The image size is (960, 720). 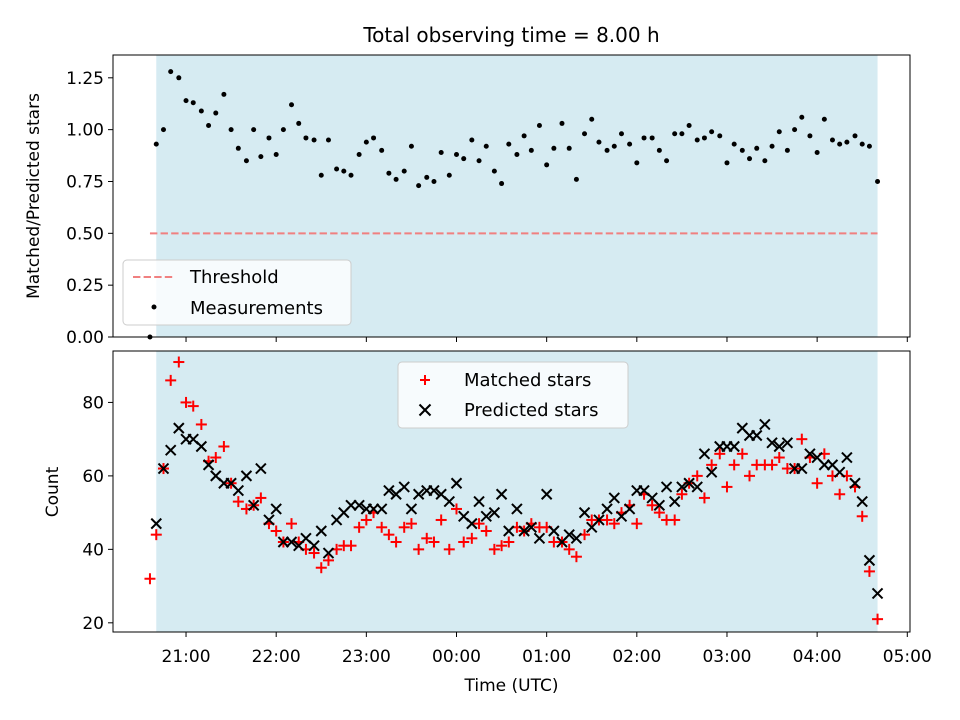 What do you see at coordinates (53, 491) in the screenshot?
I see `bottom-y-axis-label: Count` at bounding box center [53, 491].